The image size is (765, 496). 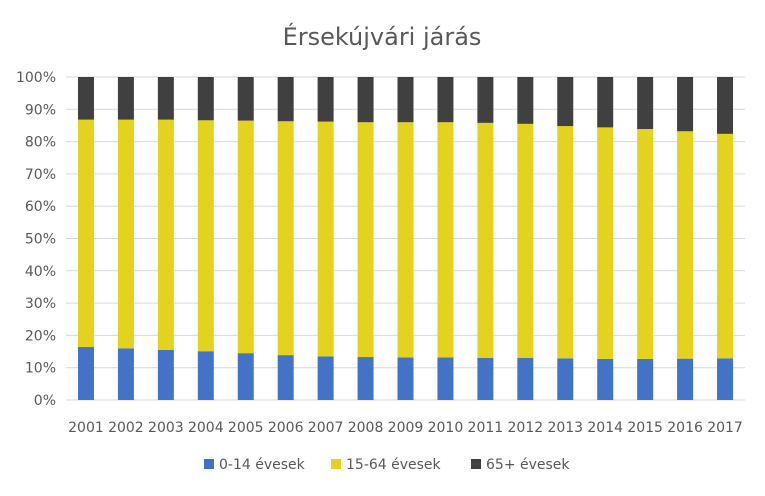 I want to click on y-axis: 0% 10% 20% 30% 40% 50% 60% 70% 80% 90% 100%, so click(x=36, y=239).